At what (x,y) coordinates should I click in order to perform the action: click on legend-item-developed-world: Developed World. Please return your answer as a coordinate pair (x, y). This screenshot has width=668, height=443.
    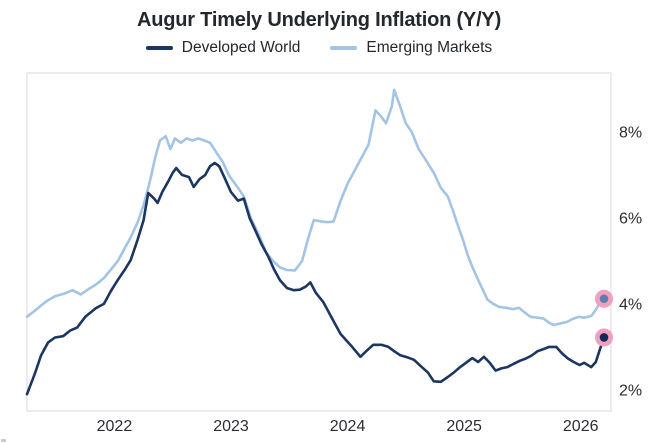
    Looking at the image, I should click on (223, 48).